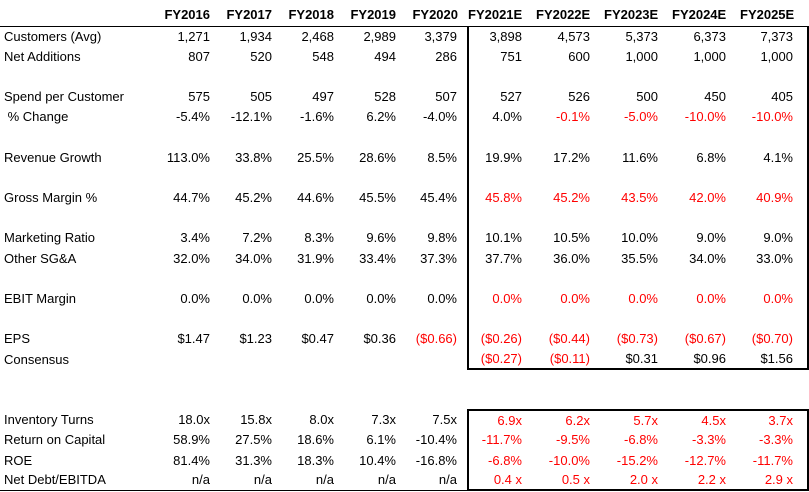 The width and height of the screenshot is (809, 492). Describe the element at coordinates (50, 238) in the screenshot. I see `row-label: Marketing Ratio` at that location.